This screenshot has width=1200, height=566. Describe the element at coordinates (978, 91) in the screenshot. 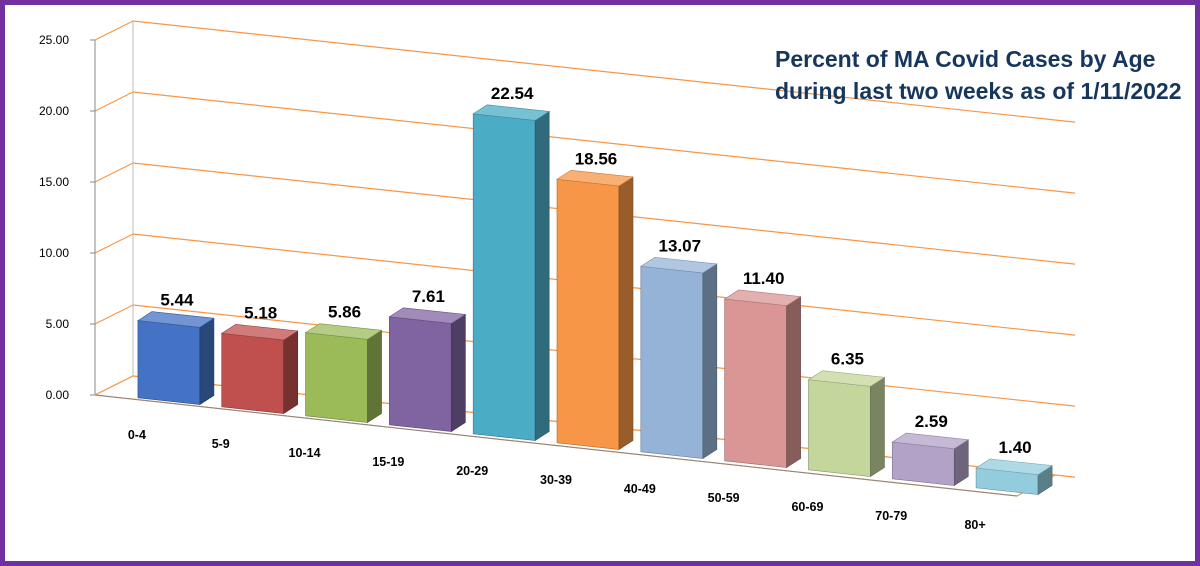

I see `chart-title-line2: during last two weeks as of 1/11/2022` at that location.